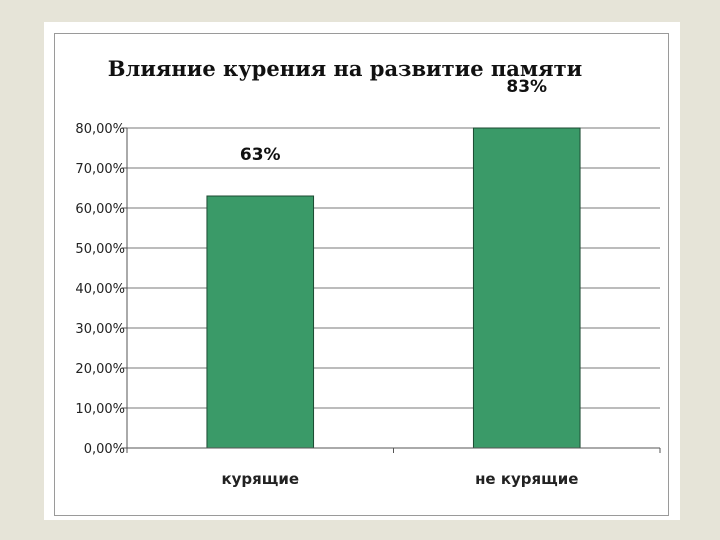 The image size is (720, 540). I want to click on data-label: 83%, so click(526, 87).